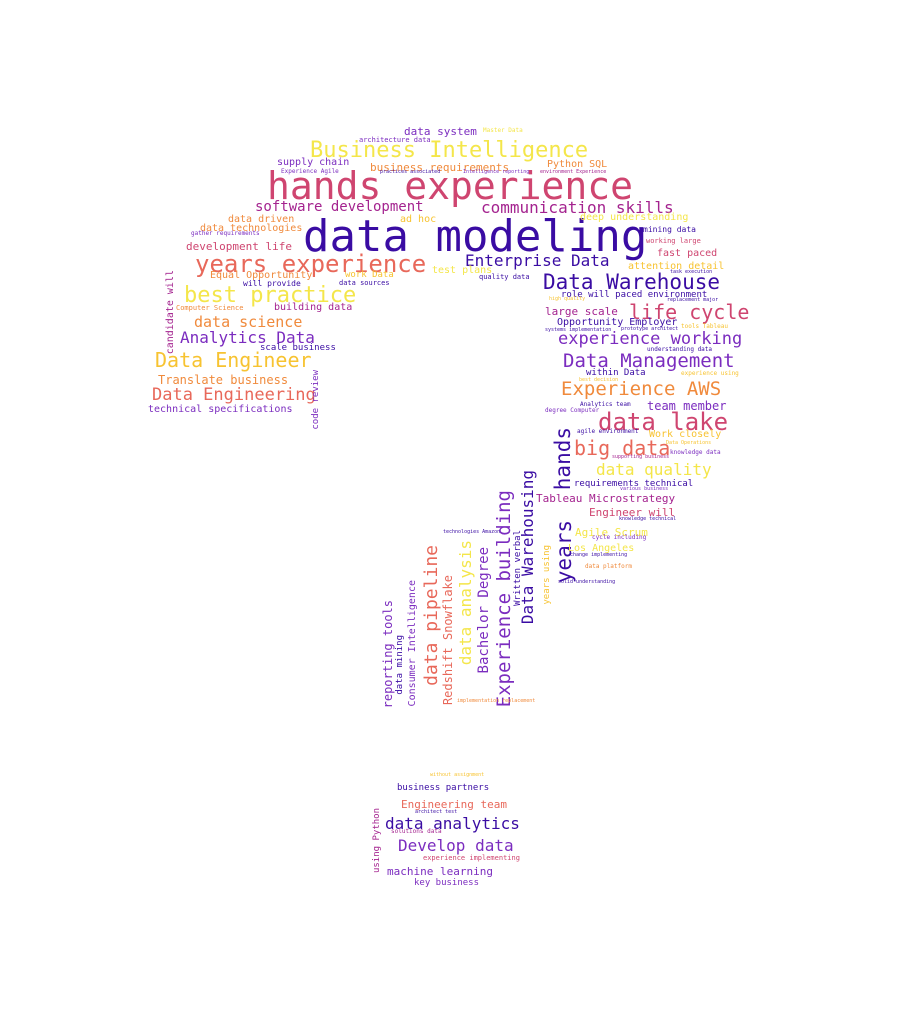  I want to click on word-master-data: Master Data, so click(503, 130).